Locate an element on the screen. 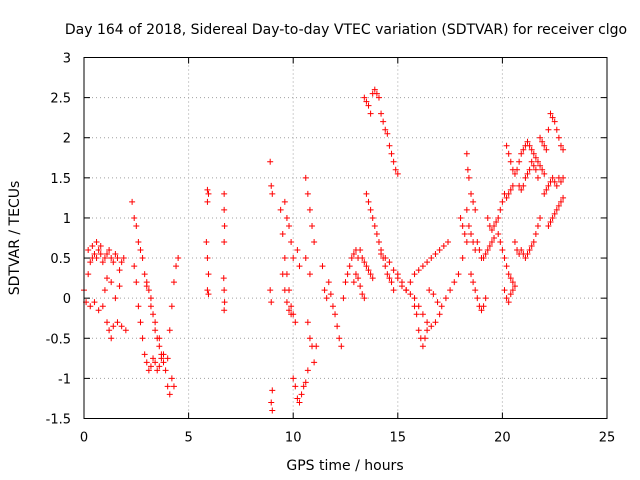  y-tick-label: 2.5 is located at coordinates (60, 99).